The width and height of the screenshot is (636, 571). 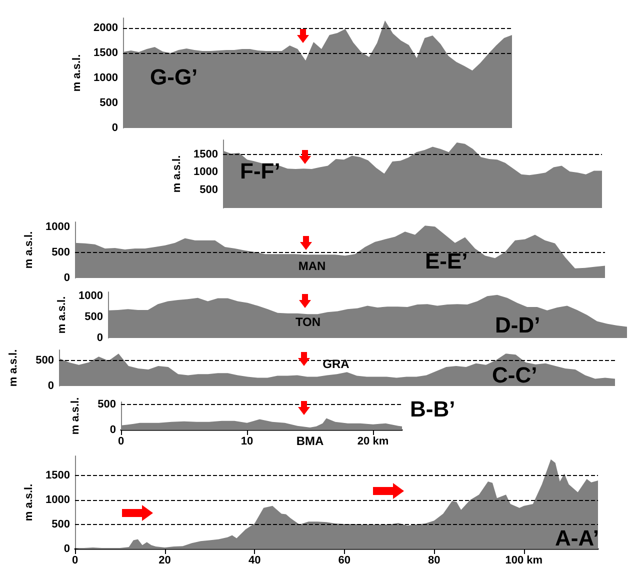 What do you see at coordinates (577, 538) in the screenshot?
I see `text: A-A’` at bounding box center [577, 538].